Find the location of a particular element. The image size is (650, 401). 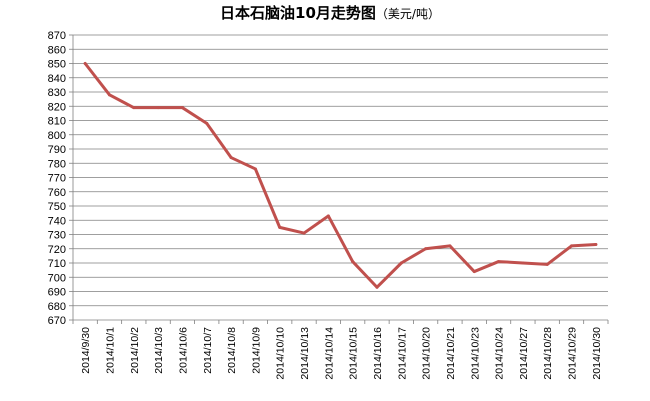

y-tick-label: 820 is located at coordinates (57, 107).